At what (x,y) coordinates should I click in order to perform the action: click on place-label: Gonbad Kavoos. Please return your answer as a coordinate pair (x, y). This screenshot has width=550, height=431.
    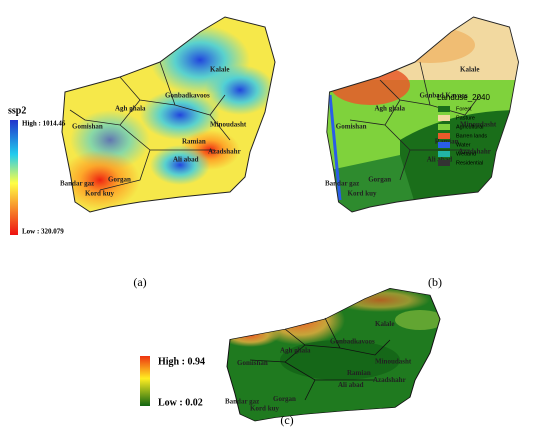
    Looking at the image, I should click on (444, 96).